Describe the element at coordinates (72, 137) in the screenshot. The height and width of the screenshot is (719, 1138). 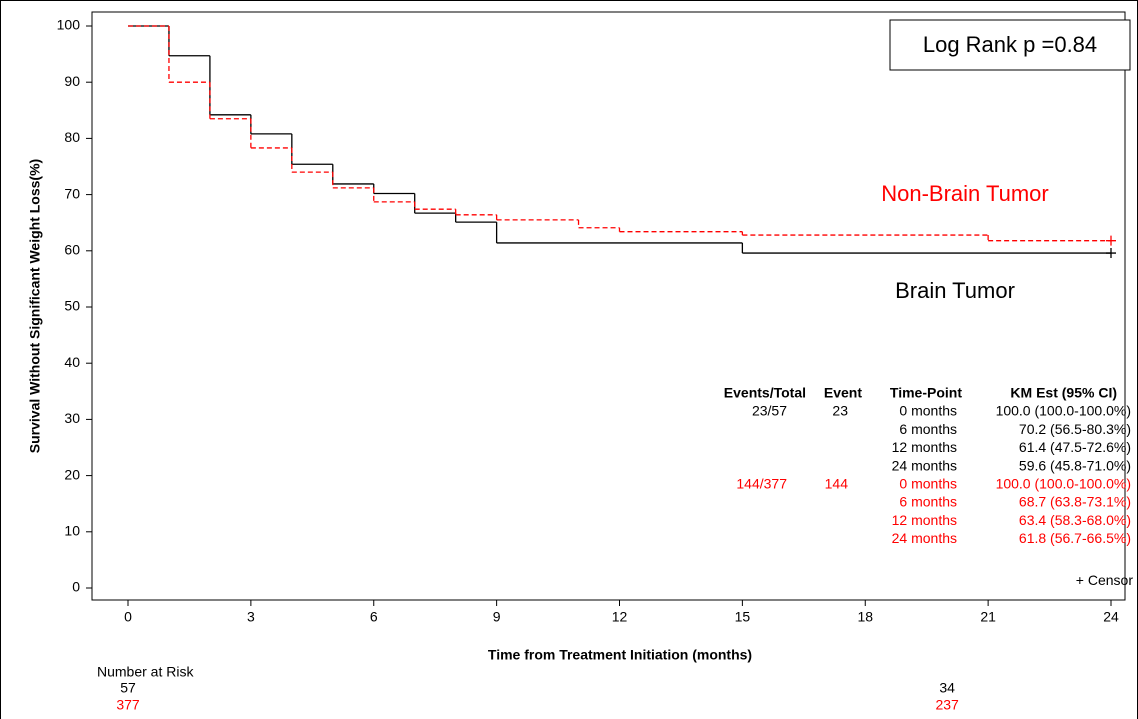
I see `y-tick-label: 80` at that location.